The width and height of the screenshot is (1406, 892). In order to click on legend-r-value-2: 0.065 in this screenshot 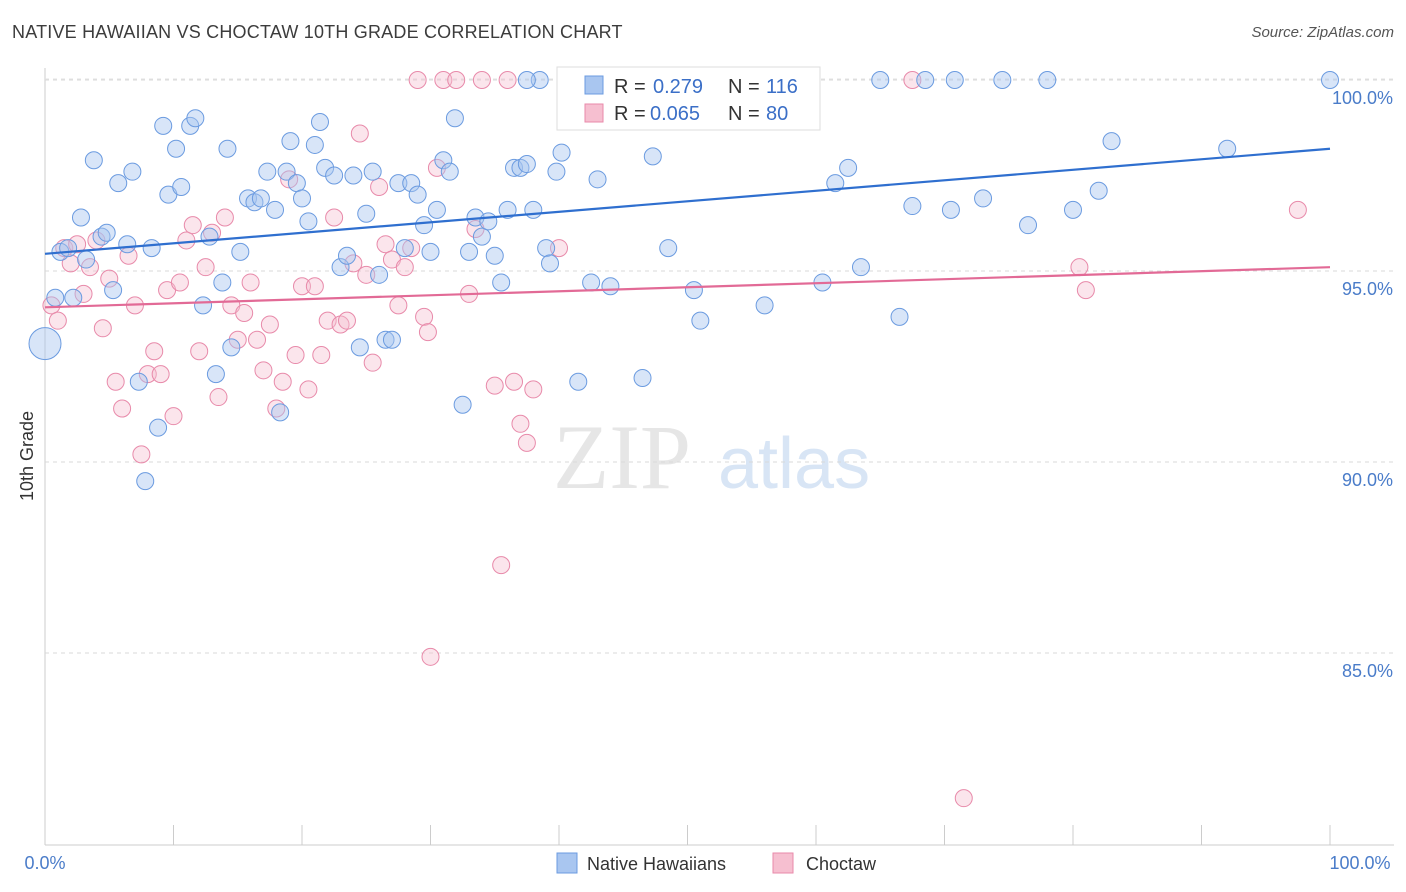, I will do `click(675, 114)`.